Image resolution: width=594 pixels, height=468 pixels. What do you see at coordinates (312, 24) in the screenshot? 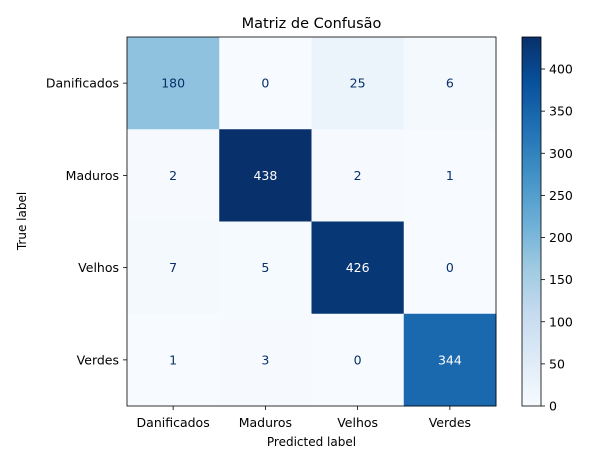
I see `chart-title: Matriz de Confusão` at bounding box center [312, 24].